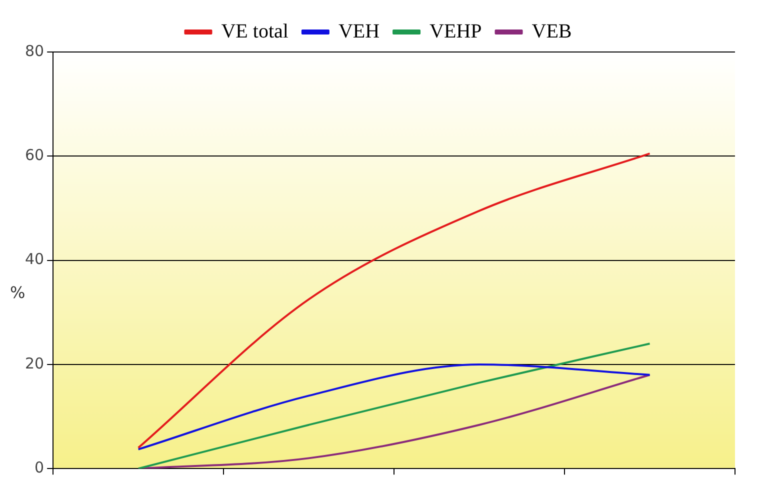 Image resolution: width=767 pixels, height=503 pixels. Describe the element at coordinates (359, 31) in the screenshot. I see `legend-label: VEH` at that location.